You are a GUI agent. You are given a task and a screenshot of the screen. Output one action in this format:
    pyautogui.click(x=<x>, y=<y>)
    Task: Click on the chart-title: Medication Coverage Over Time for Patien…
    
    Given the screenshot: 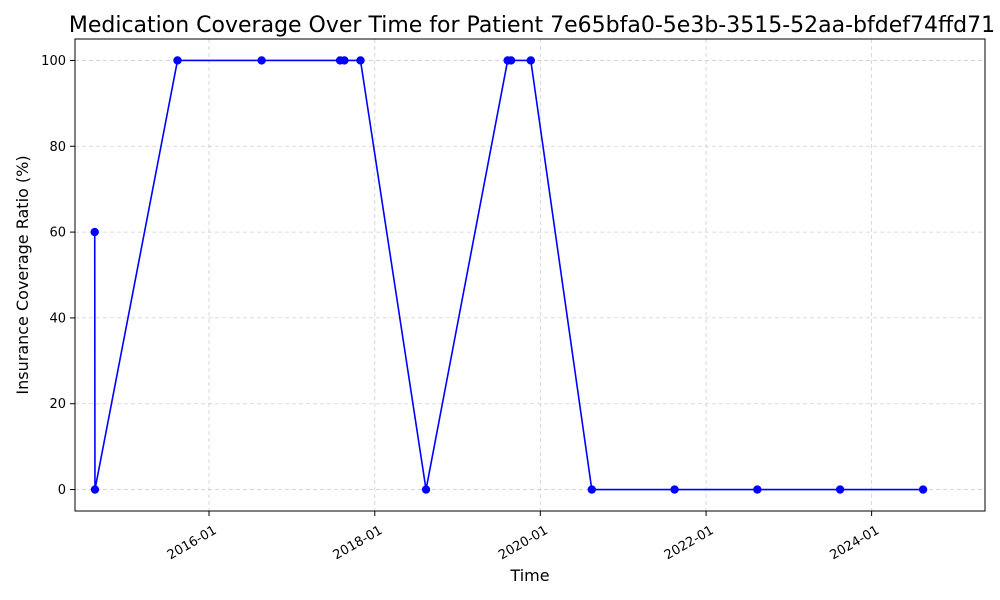 What is the action you would take?
    pyautogui.click(x=532, y=25)
    